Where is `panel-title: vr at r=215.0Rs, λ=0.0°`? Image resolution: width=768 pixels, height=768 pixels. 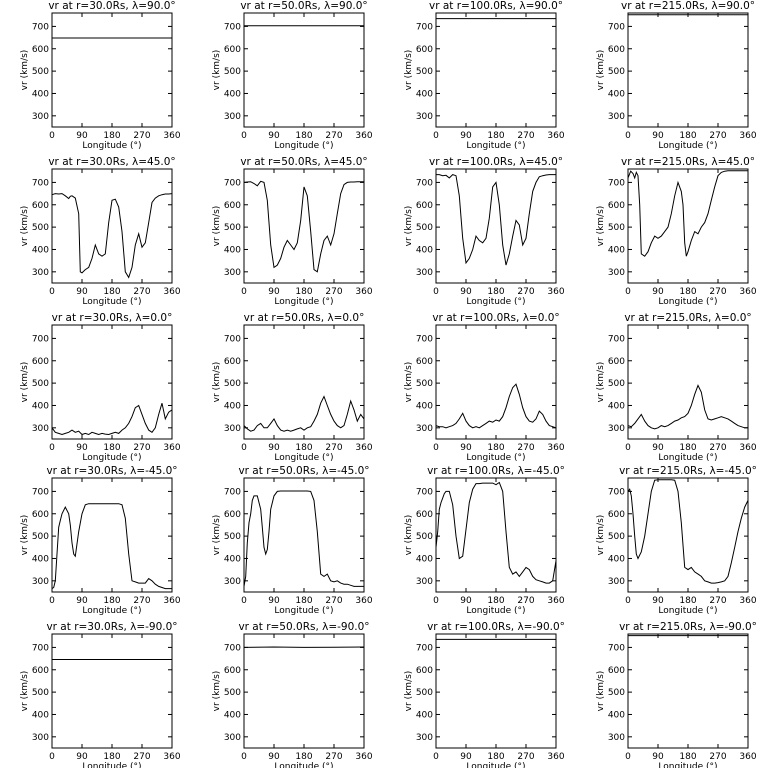 panel-title: vr at r=215.0Rs, λ=0.0° is located at coordinates (687, 318).